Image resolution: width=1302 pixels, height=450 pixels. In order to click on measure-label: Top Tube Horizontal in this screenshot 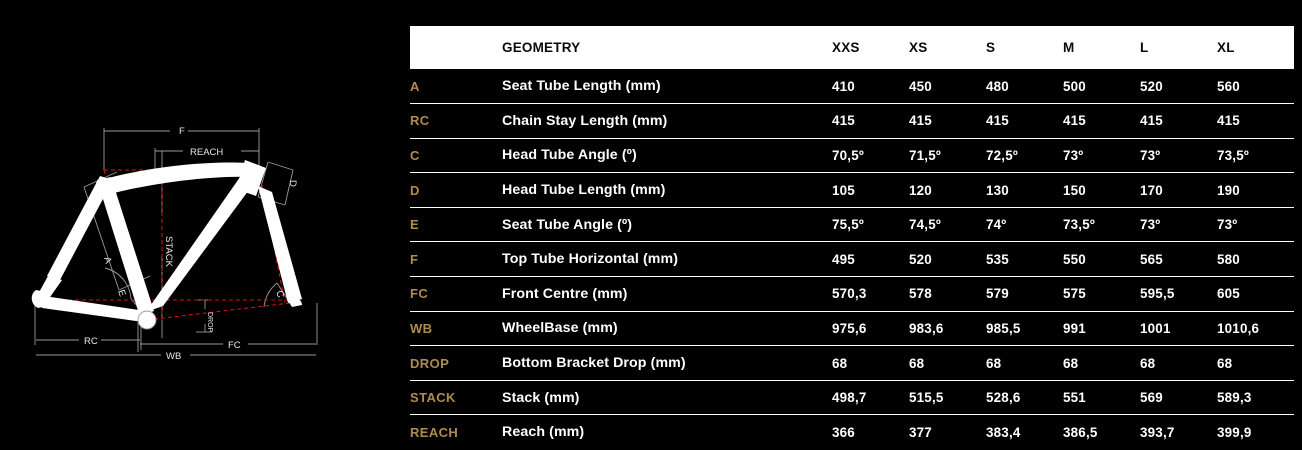, I will do `click(570, 259)`.